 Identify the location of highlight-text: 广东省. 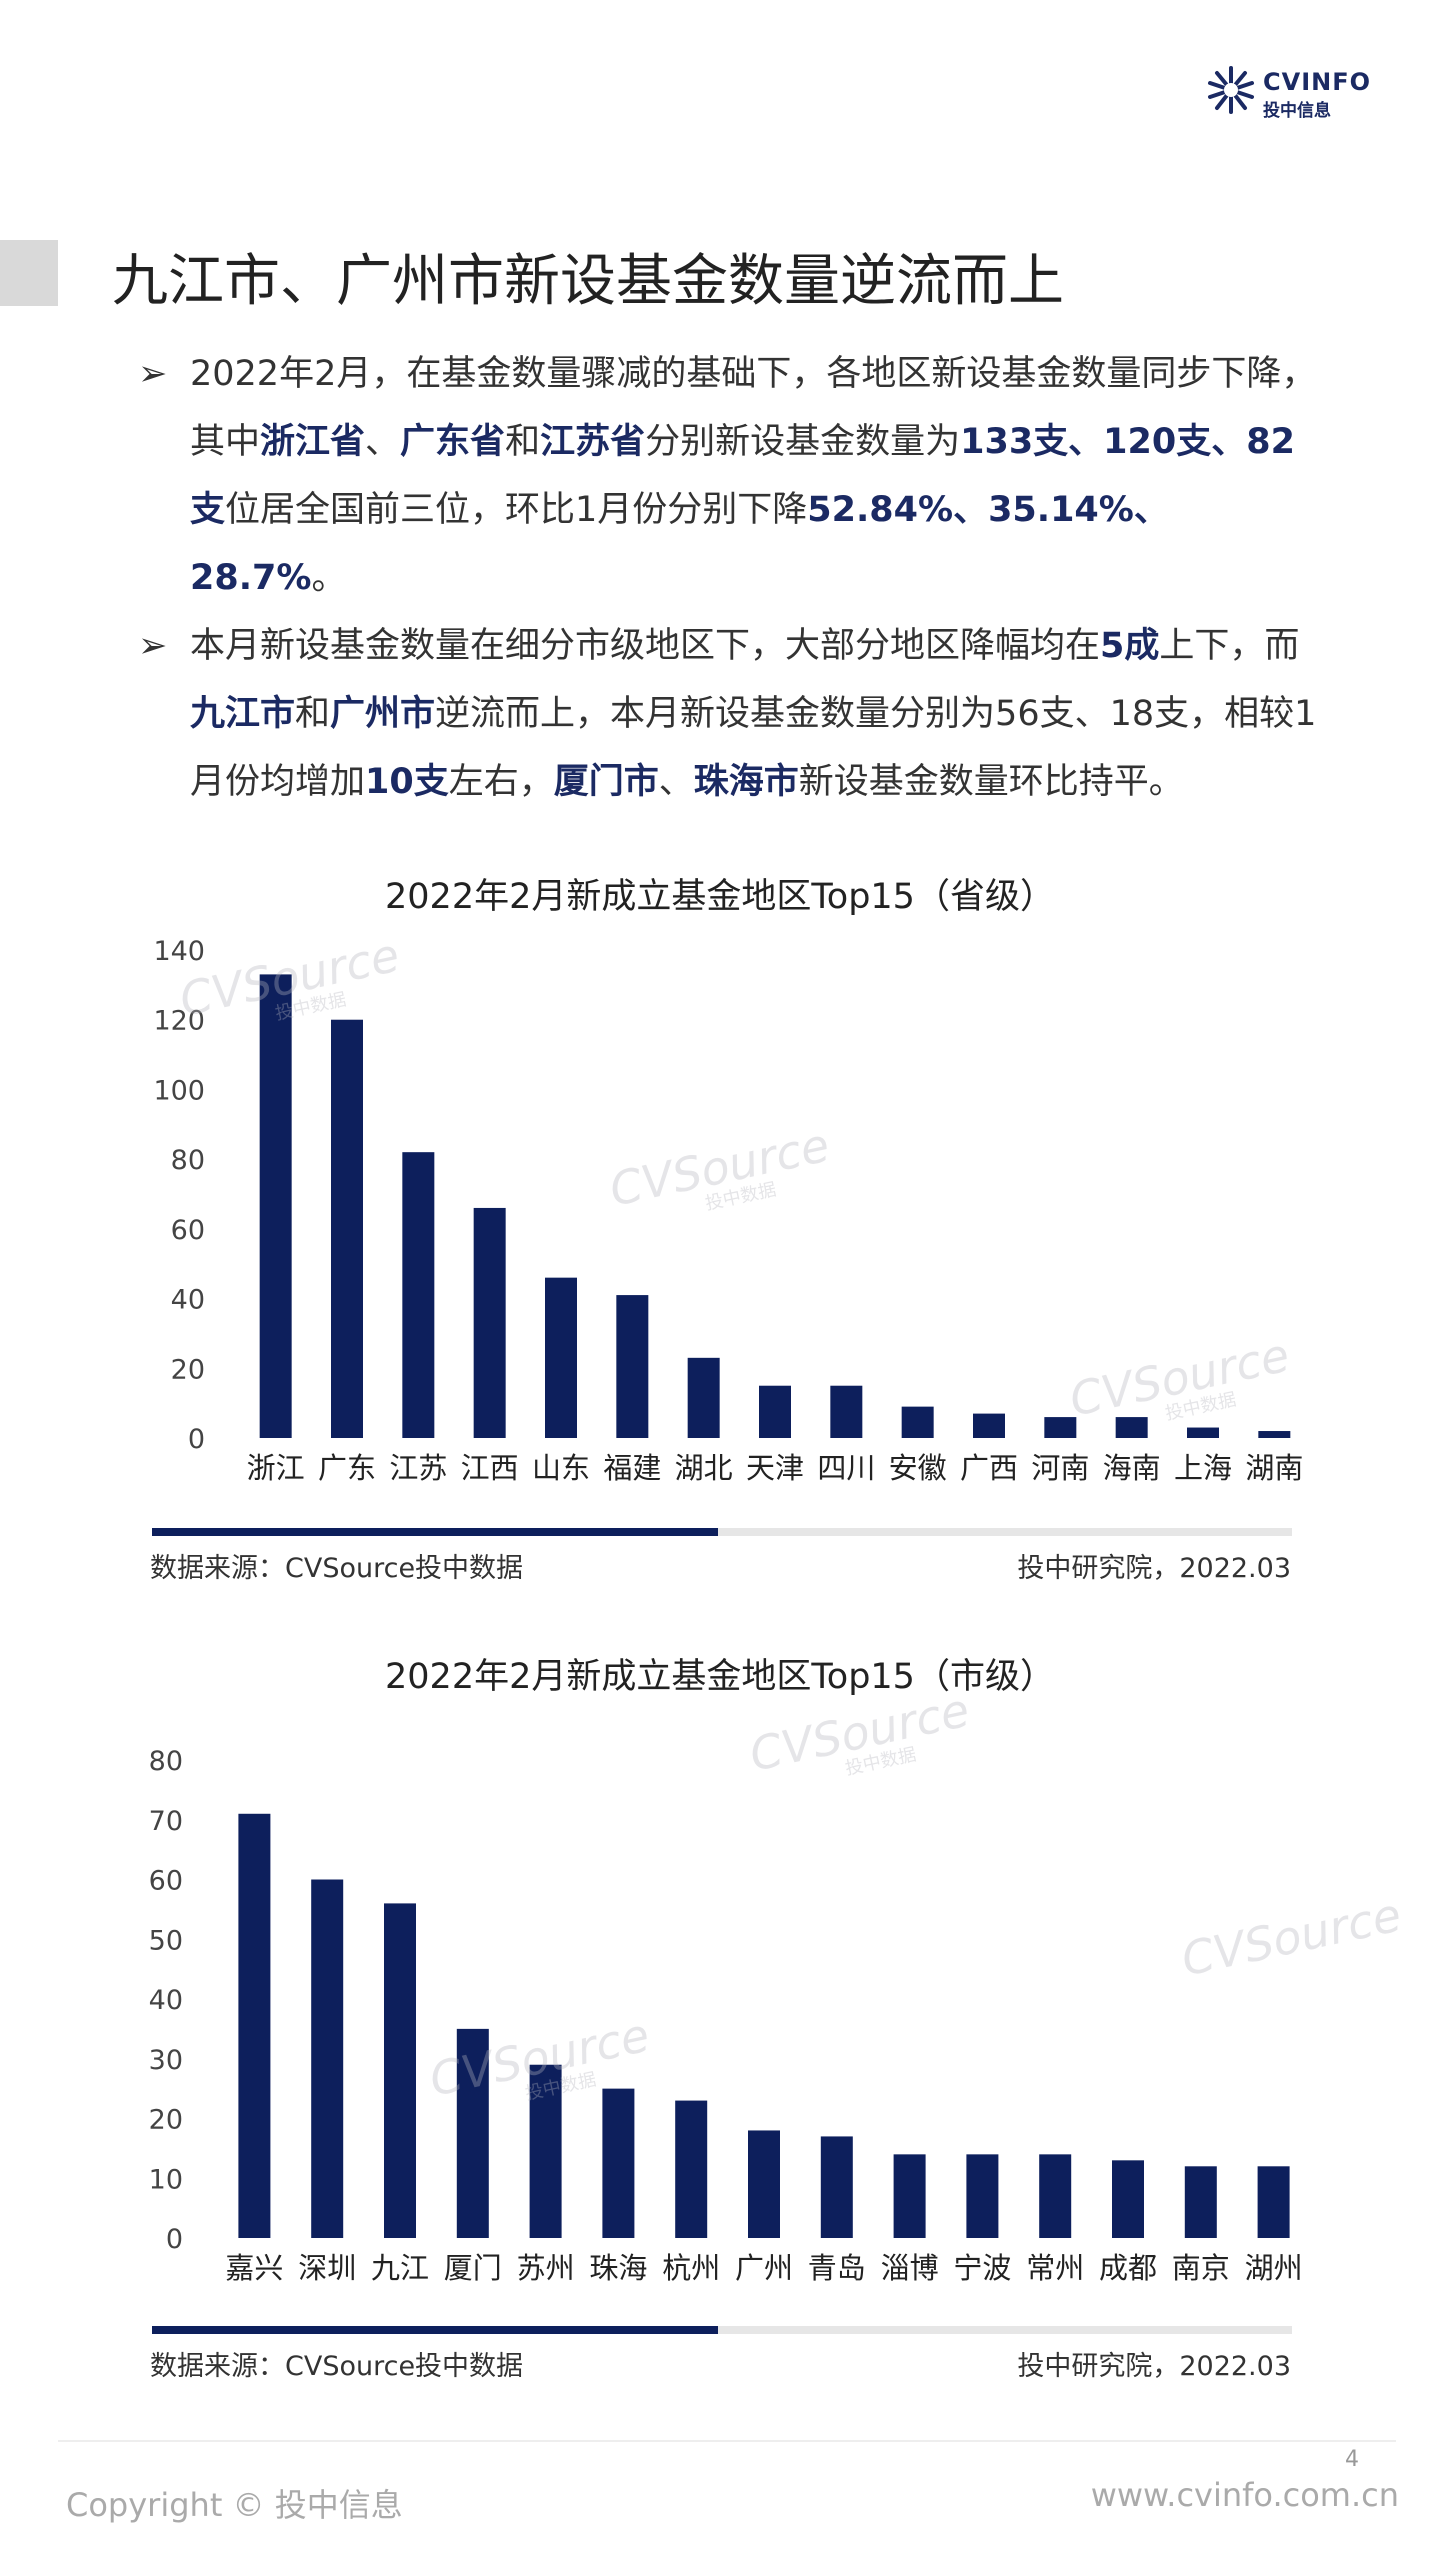
(453, 442).